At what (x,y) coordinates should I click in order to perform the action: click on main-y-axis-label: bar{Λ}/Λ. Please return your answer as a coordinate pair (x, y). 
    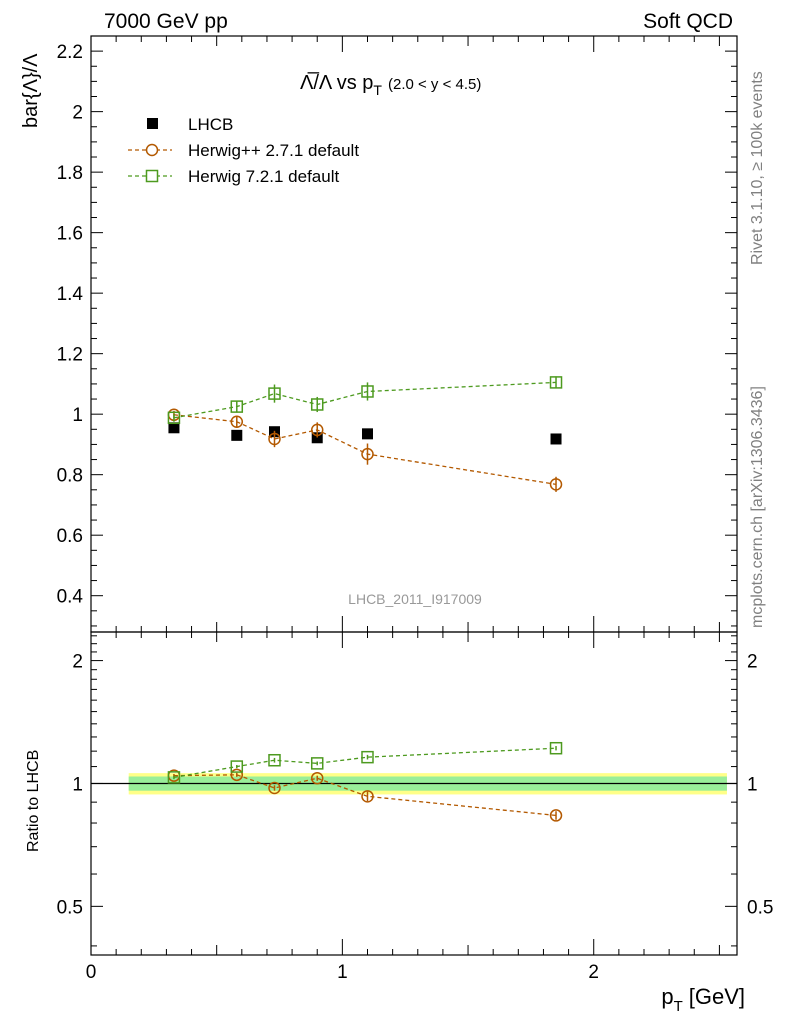
    Looking at the image, I should click on (31, 90).